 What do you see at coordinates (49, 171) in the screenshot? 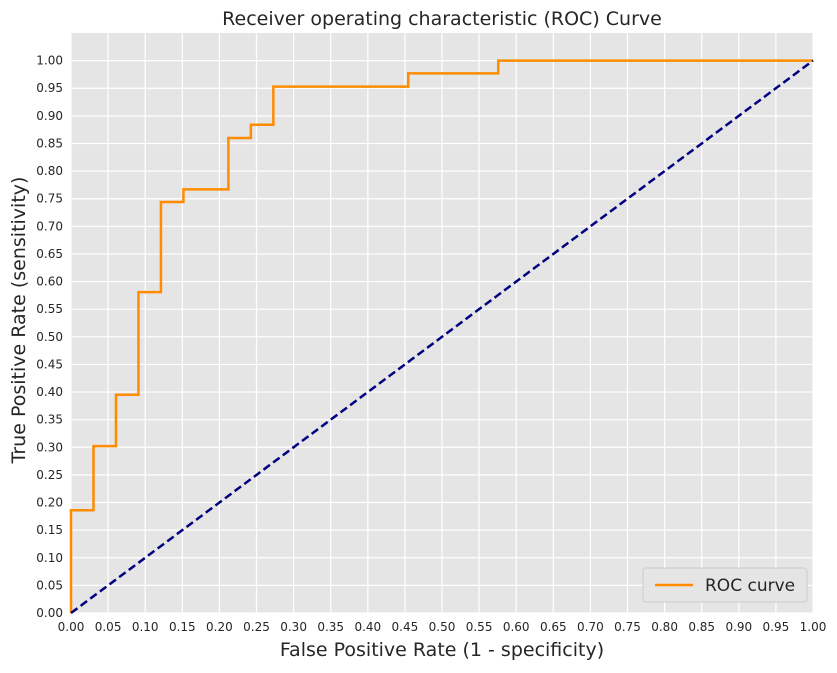
I see `y-tick-label: 0.80` at bounding box center [49, 171].